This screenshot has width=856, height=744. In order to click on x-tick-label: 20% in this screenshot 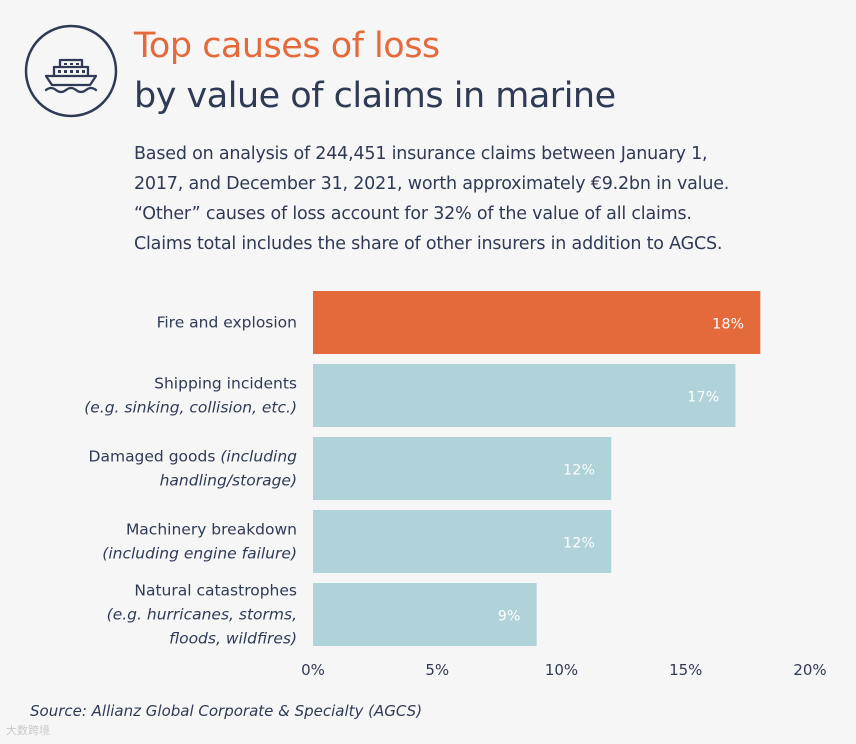, I will do `click(809, 670)`.